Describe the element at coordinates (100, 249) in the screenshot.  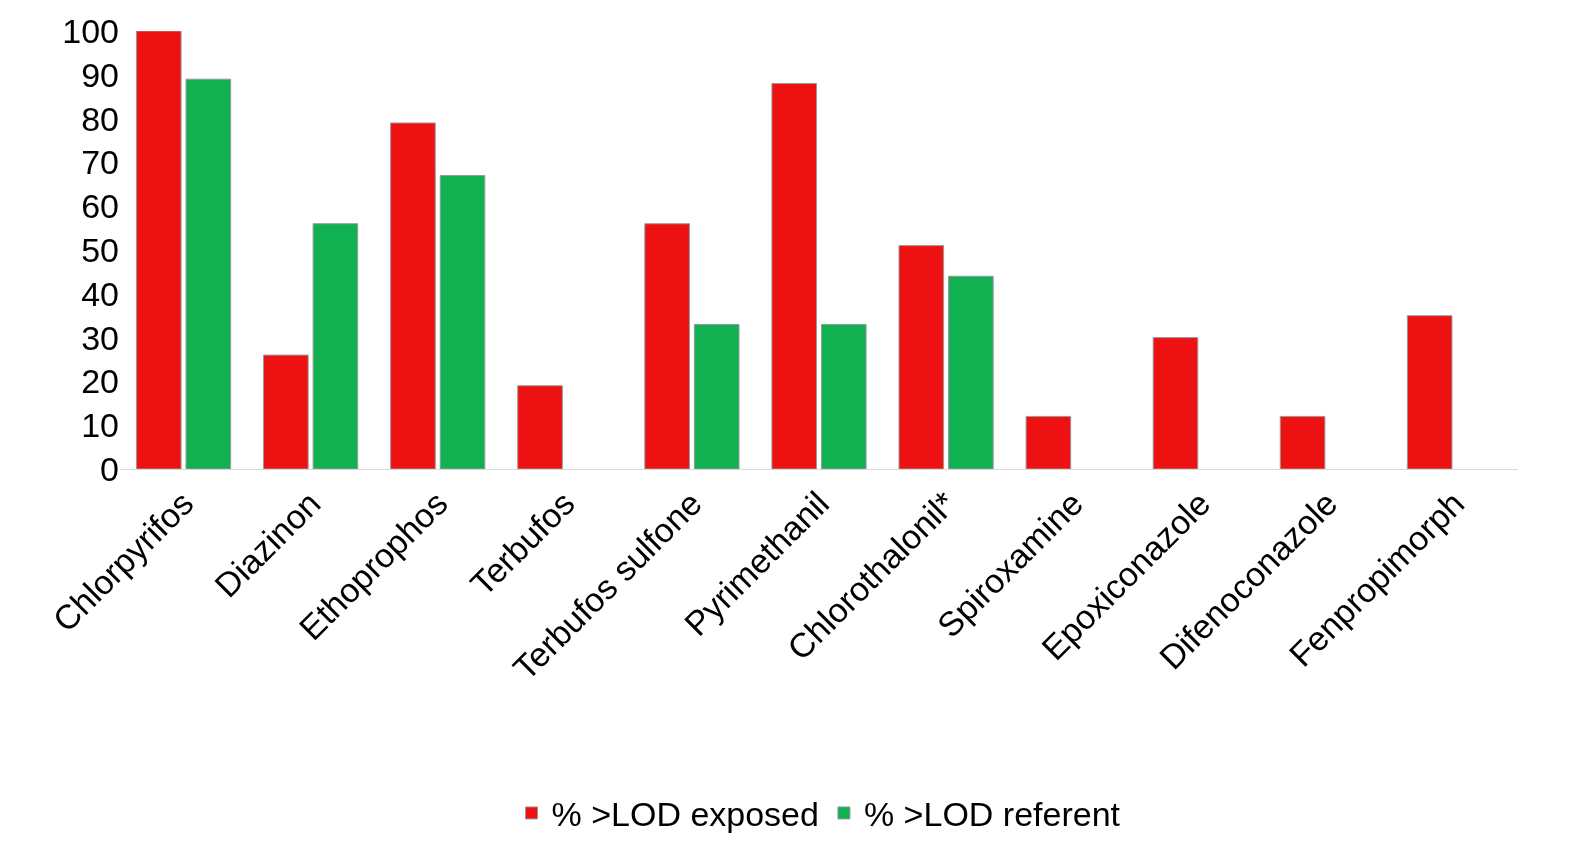
I see `y-tick-label: 50` at that location.